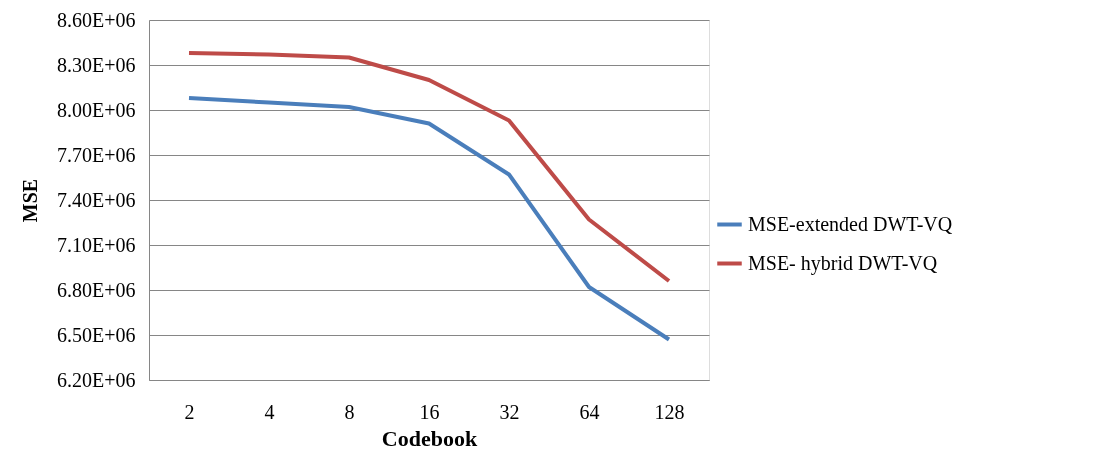  I want to click on y-axis-title: MSE, so click(30, 200).